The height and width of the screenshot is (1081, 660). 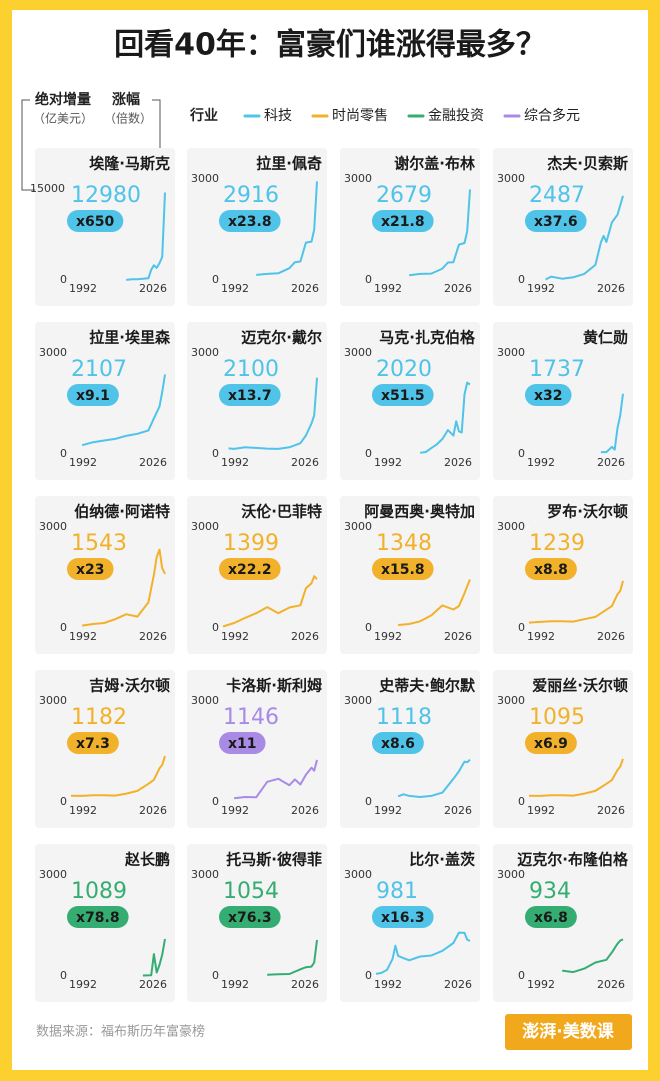 What do you see at coordinates (28, 145) in the screenshot?
I see `key-bracket` at bounding box center [28, 145].